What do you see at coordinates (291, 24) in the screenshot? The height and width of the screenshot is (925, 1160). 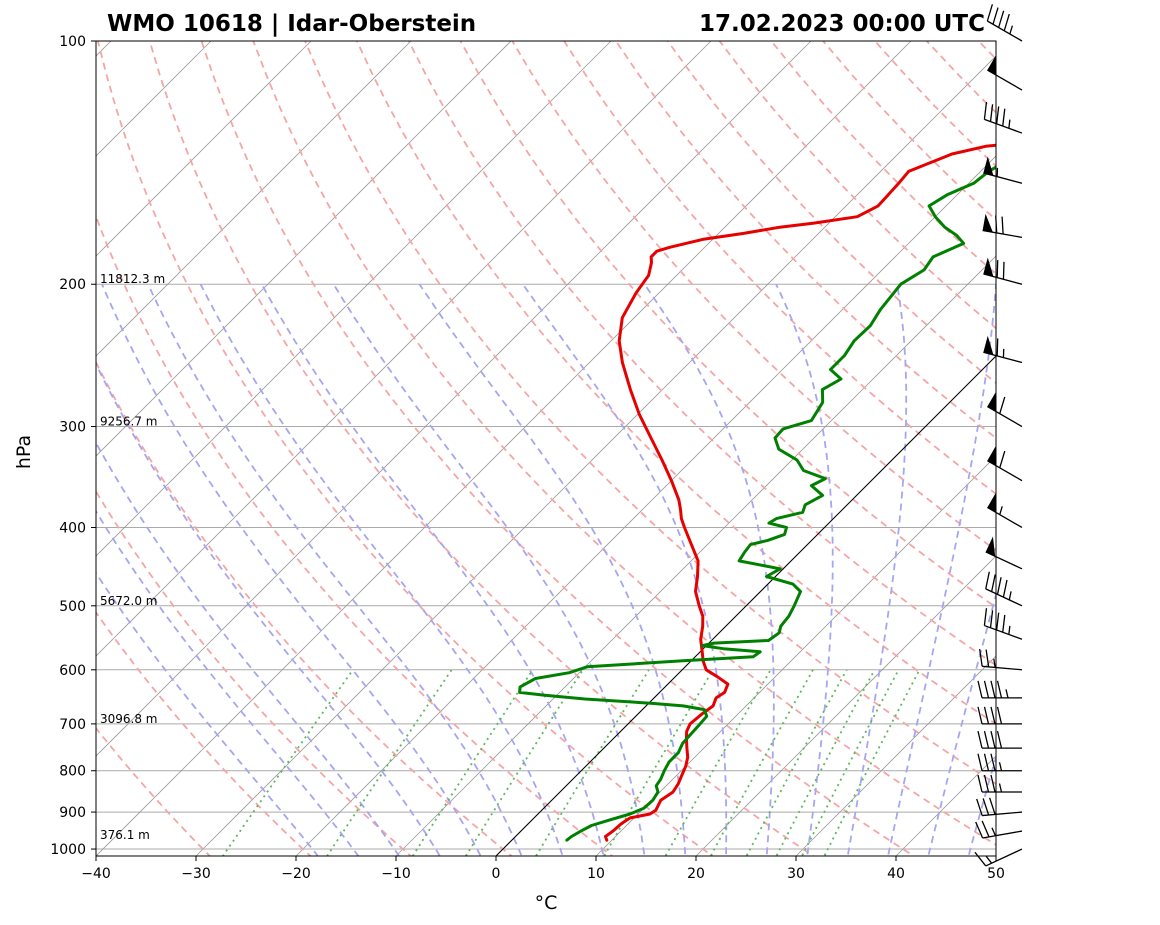 I see `chart-title-left: WMO 10618 | Idar-Oberstein` at bounding box center [291, 24].